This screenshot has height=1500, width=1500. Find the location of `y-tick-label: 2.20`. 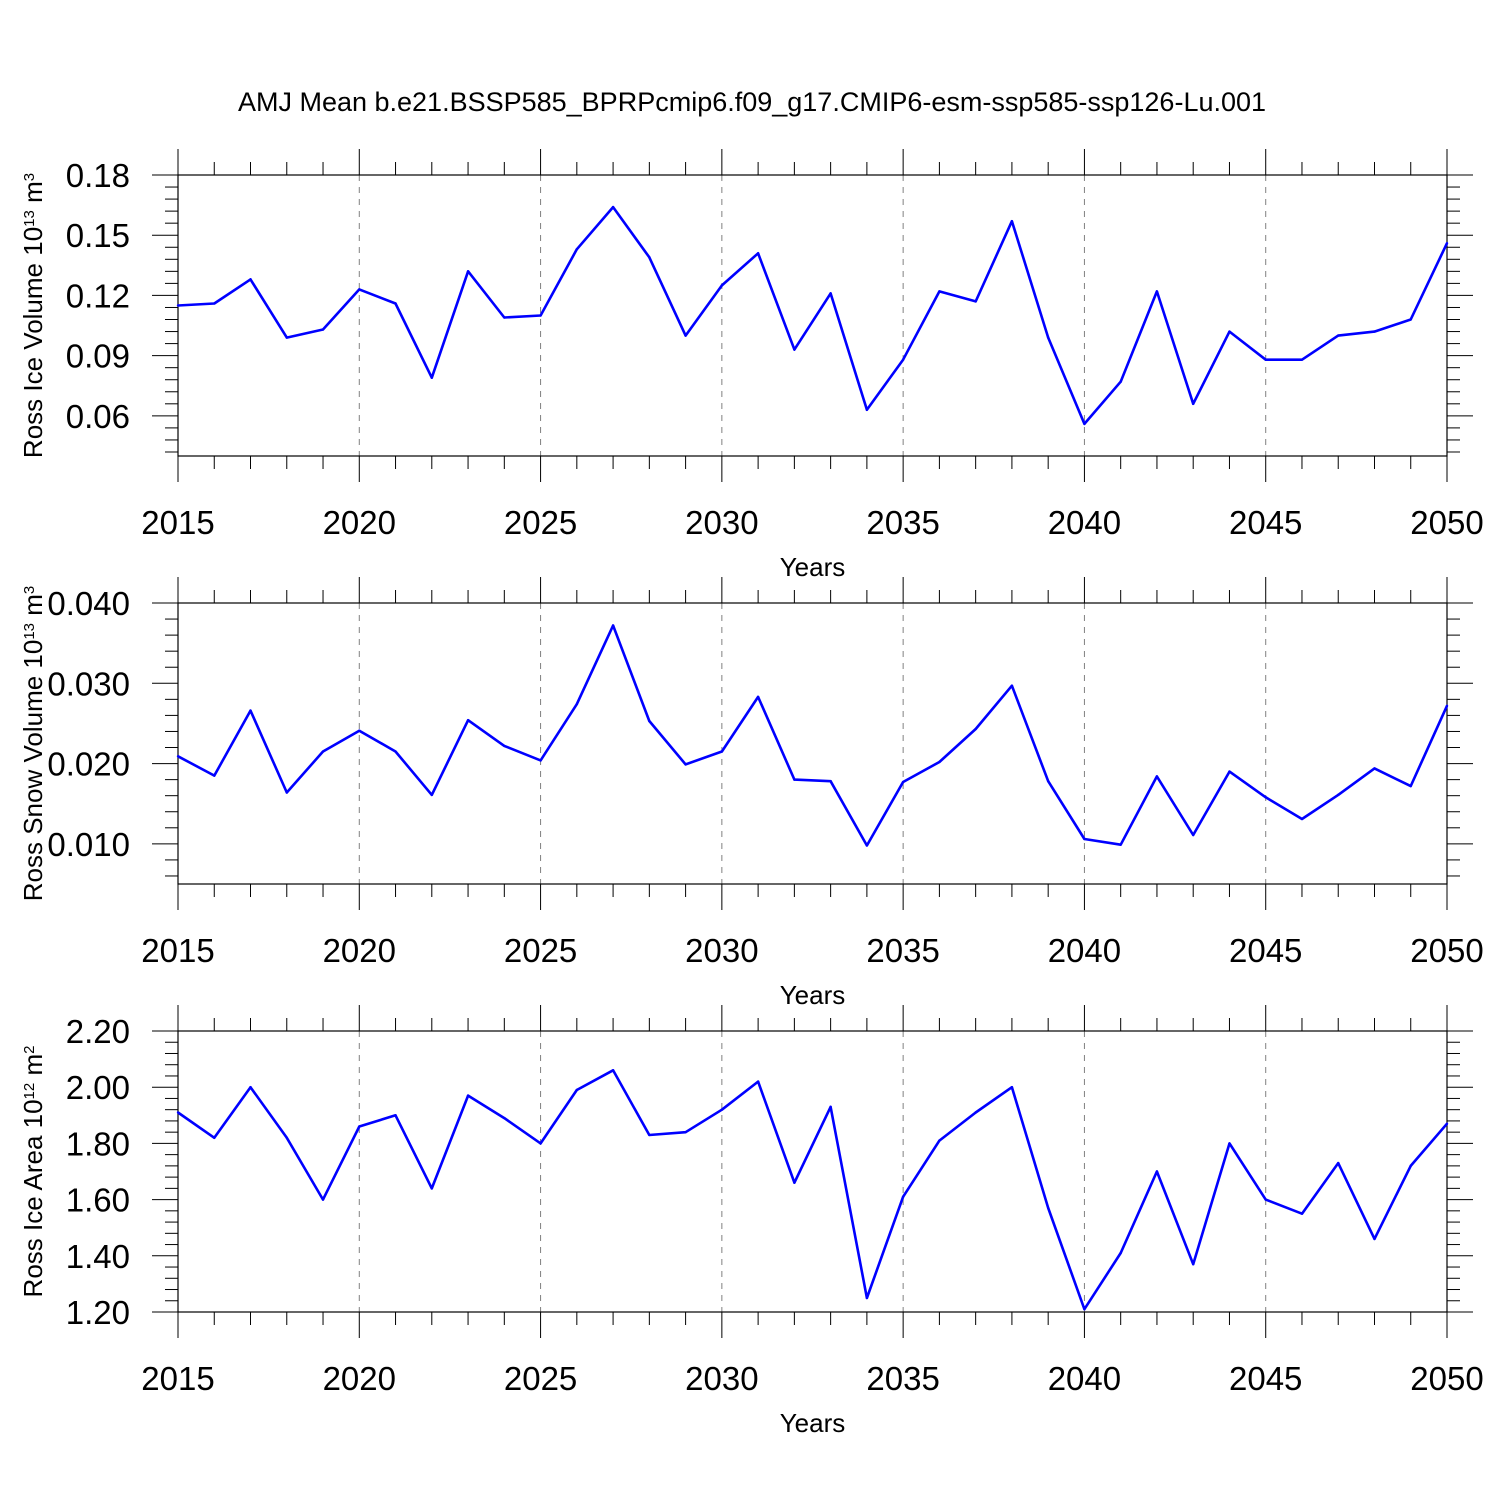

y-tick-label: 2.20 is located at coordinates (98, 1031).